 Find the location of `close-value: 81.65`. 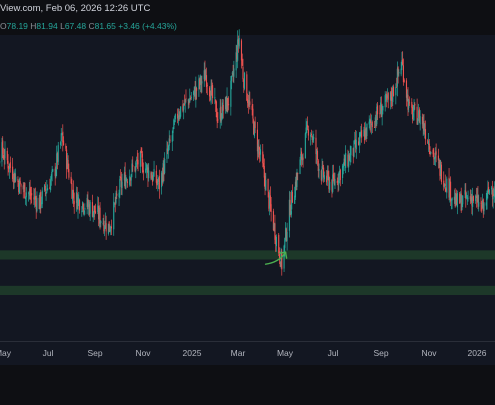

close-value: 81.65 is located at coordinates (105, 26).